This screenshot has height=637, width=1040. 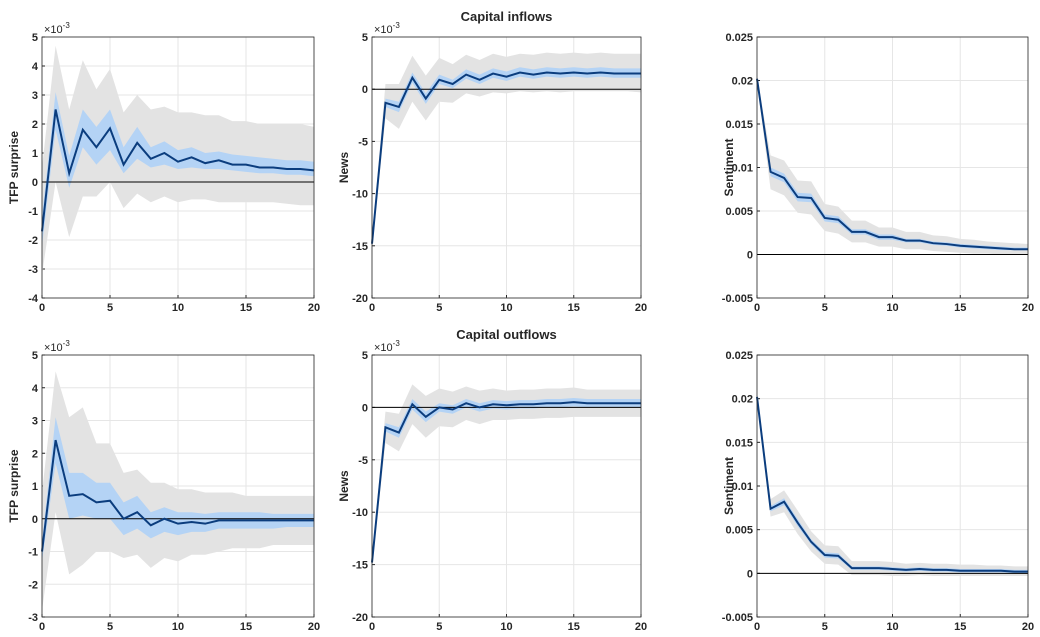 I want to click on y-tick-label: -1, so click(x=33, y=212).